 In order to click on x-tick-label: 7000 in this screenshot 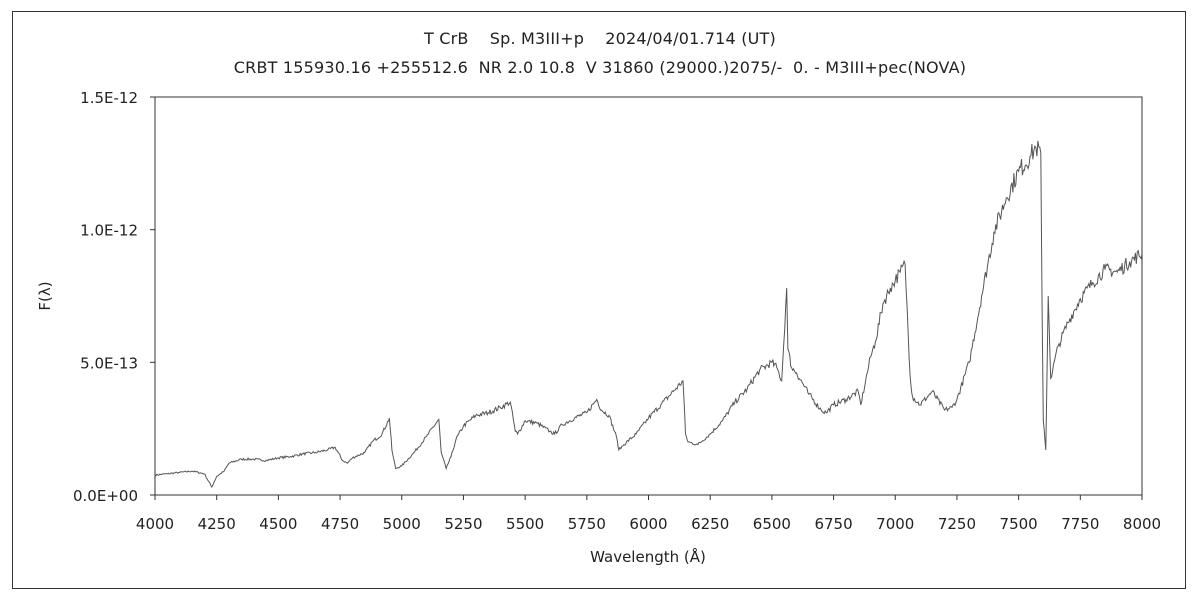, I will do `click(895, 524)`.